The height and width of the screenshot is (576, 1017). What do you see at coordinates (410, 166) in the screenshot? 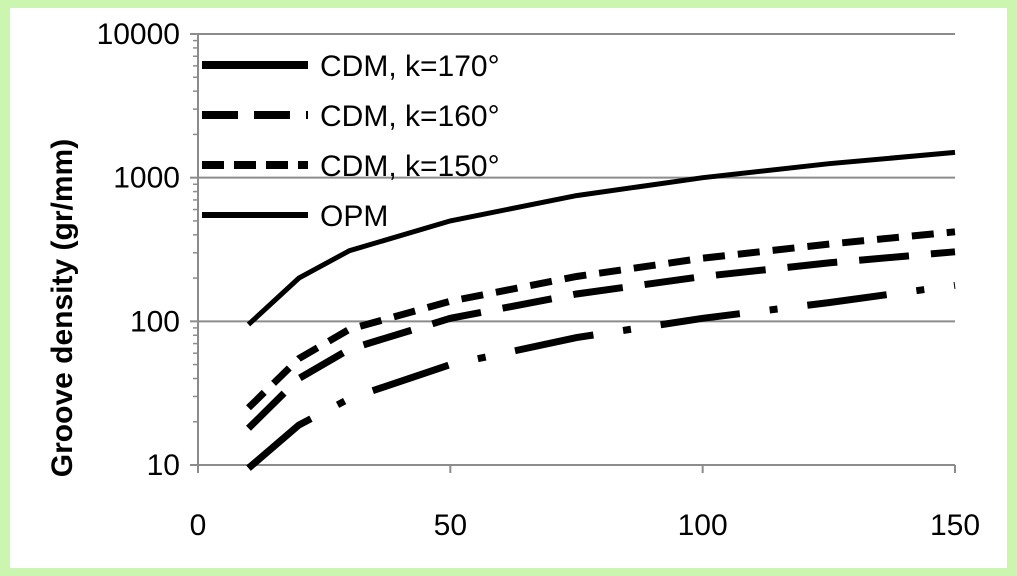
I see `legend-label-3: CDM, k=150°` at bounding box center [410, 166].